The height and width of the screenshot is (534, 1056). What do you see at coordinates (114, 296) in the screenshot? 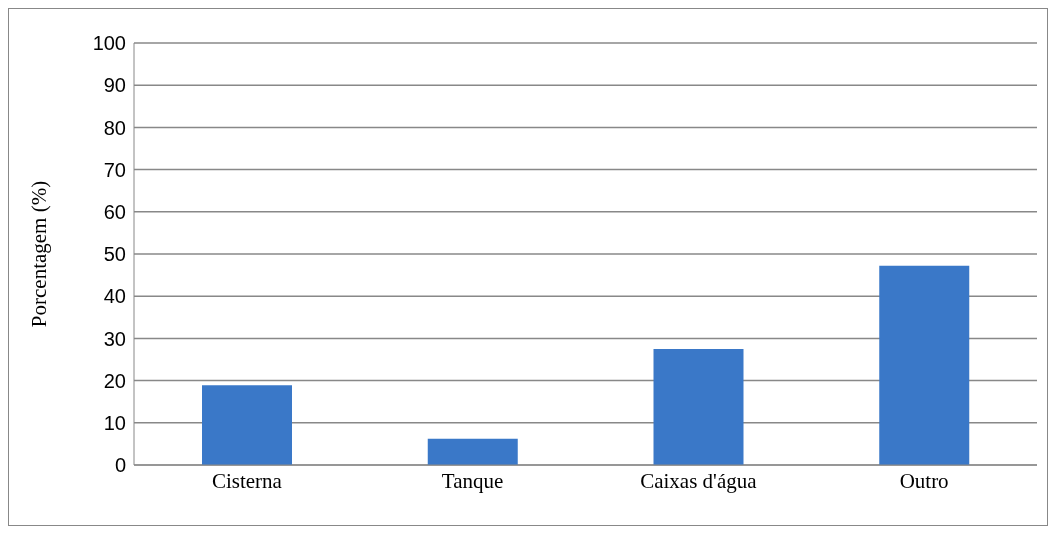
I see `y-tick-label: 40` at bounding box center [114, 296].